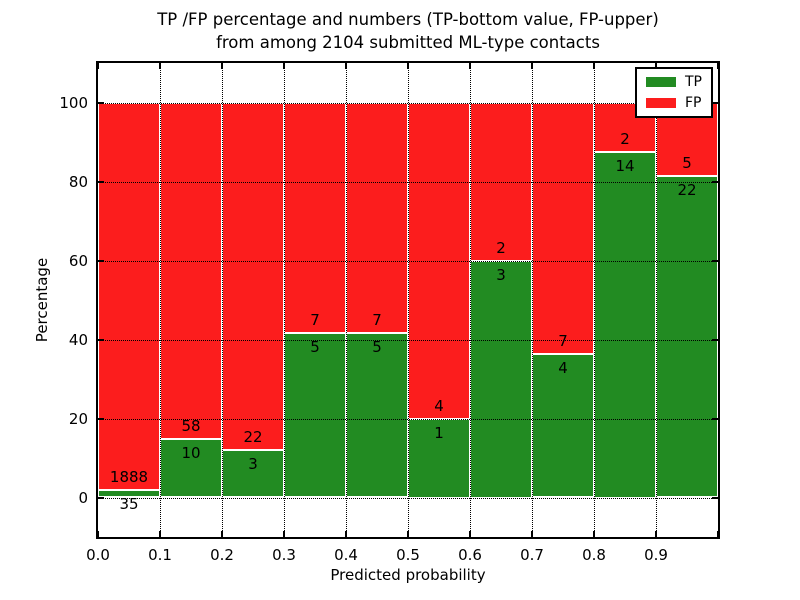 The height and width of the screenshot is (600, 800). Describe the element at coordinates (661, 82) in the screenshot. I see `legend-swatch-tp` at that location.